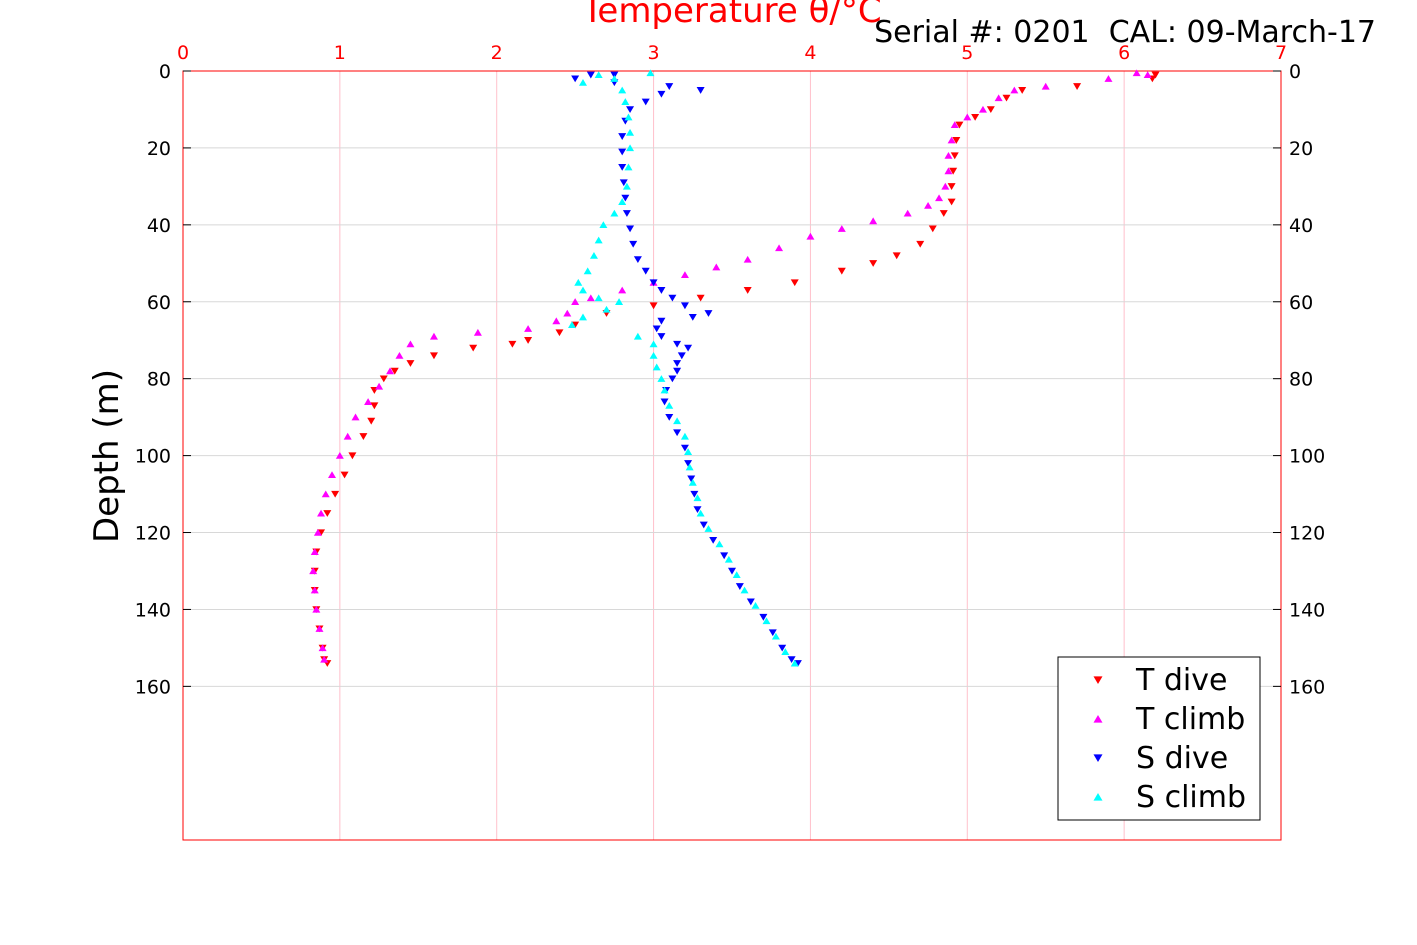 The image size is (1417, 945). Describe the element at coordinates (1301, 380) in the screenshot. I see `y-tick-label-right: 80` at that location.